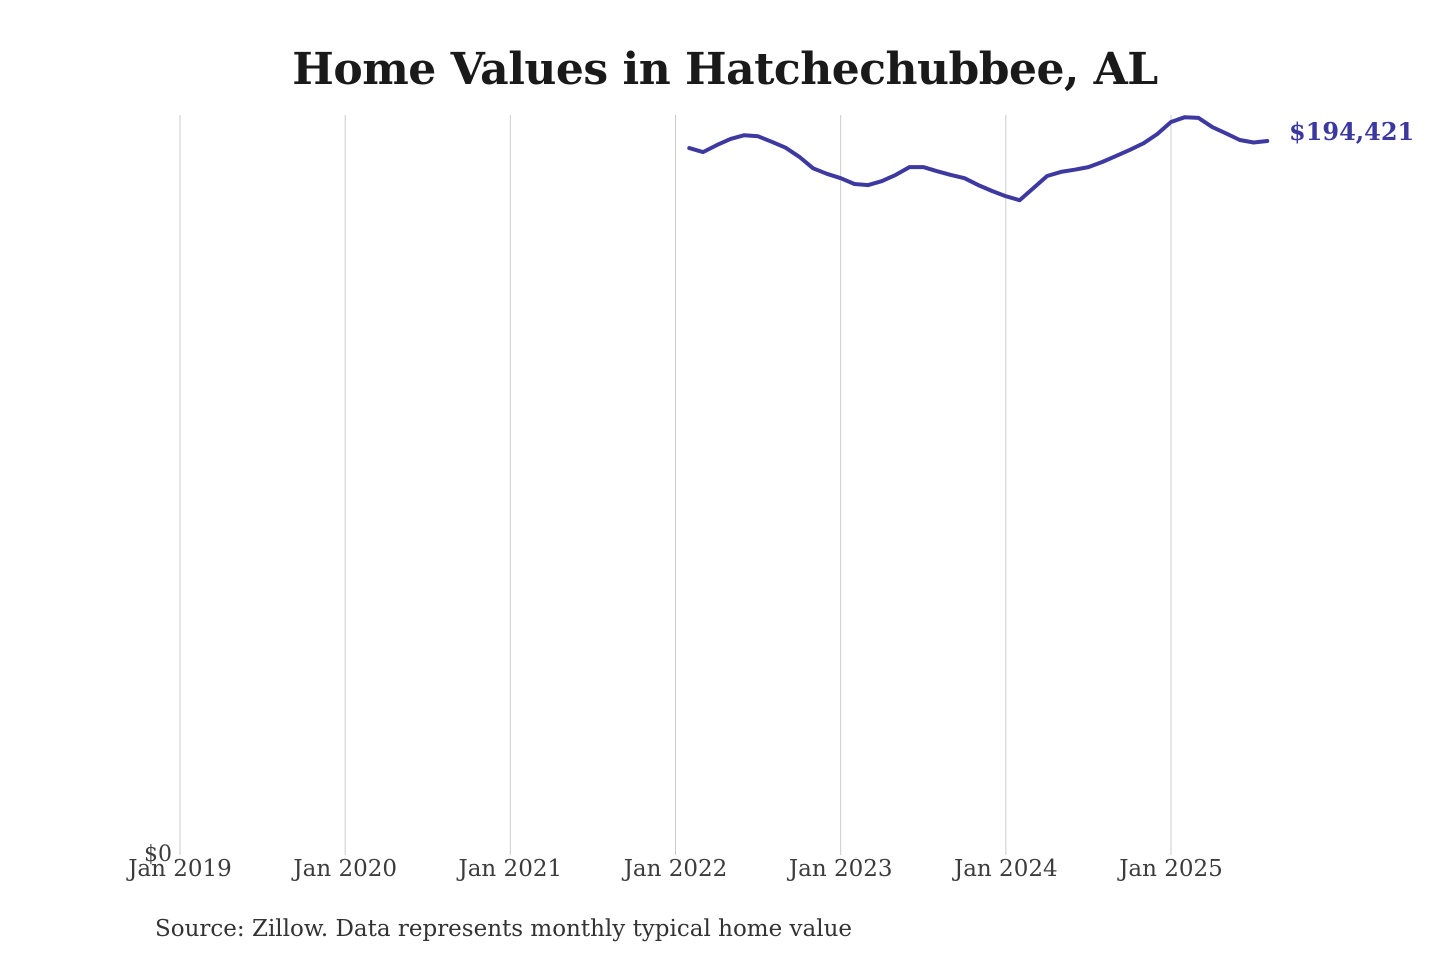 The width and height of the screenshot is (1440, 960). What do you see at coordinates (725, 69) in the screenshot?
I see `chart-title: Home Values in Hatchechubbee, AL` at bounding box center [725, 69].